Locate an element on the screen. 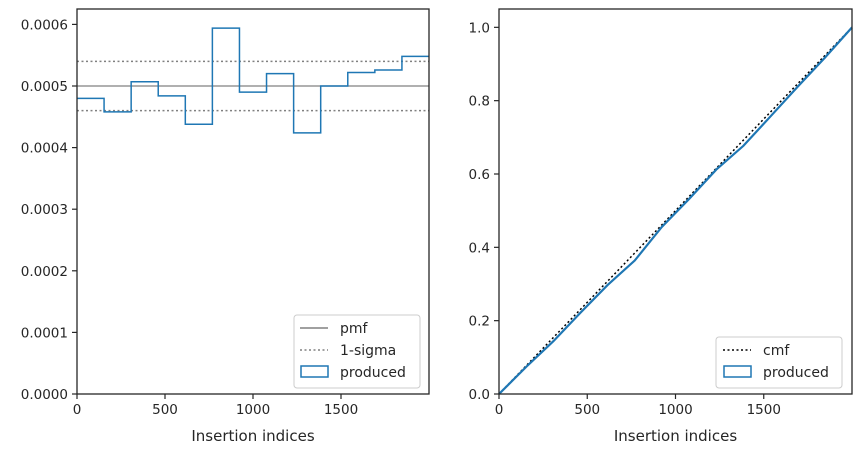 This screenshot has height=453, width=861. left-legend: pmf 1-sigma produced is located at coordinates (357, 351).